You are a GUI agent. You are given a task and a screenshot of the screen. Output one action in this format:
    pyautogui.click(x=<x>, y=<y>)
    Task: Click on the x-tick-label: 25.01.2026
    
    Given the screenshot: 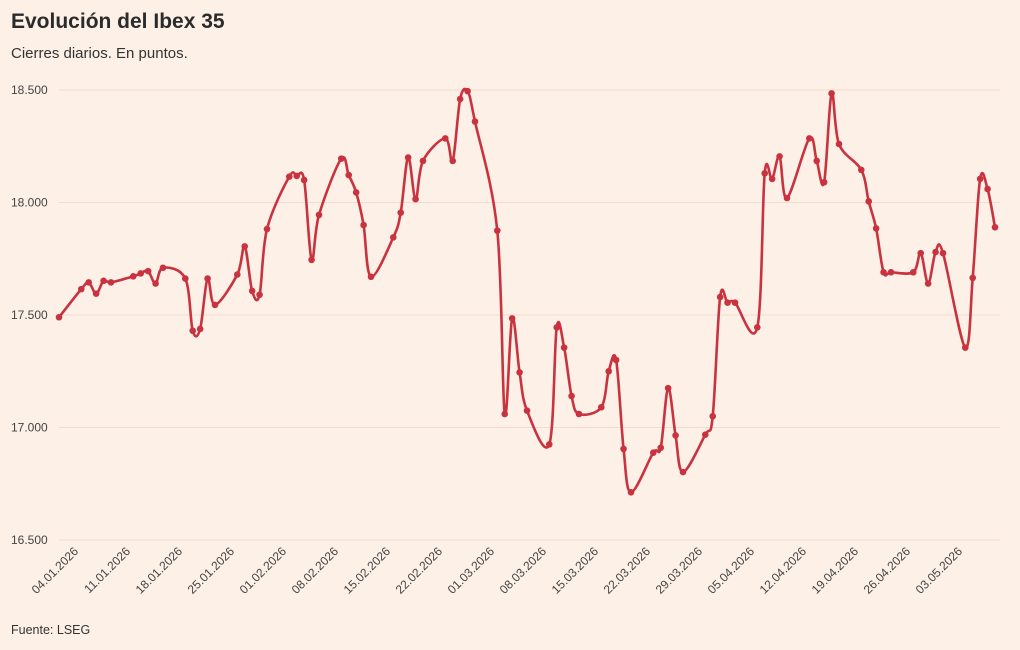 What is the action you would take?
    pyautogui.click(x=211, y=570)
    